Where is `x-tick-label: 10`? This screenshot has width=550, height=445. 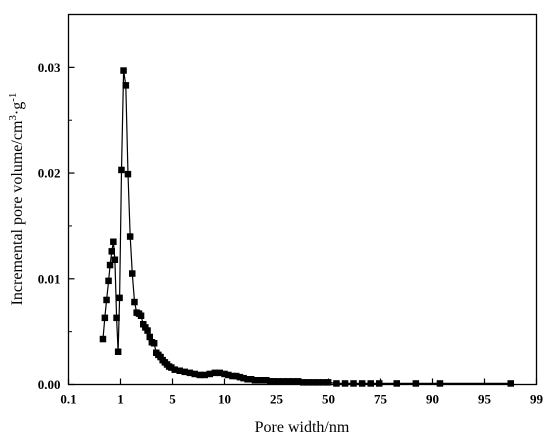 x-tick-label: 10 is located at coordinates (224, 399).